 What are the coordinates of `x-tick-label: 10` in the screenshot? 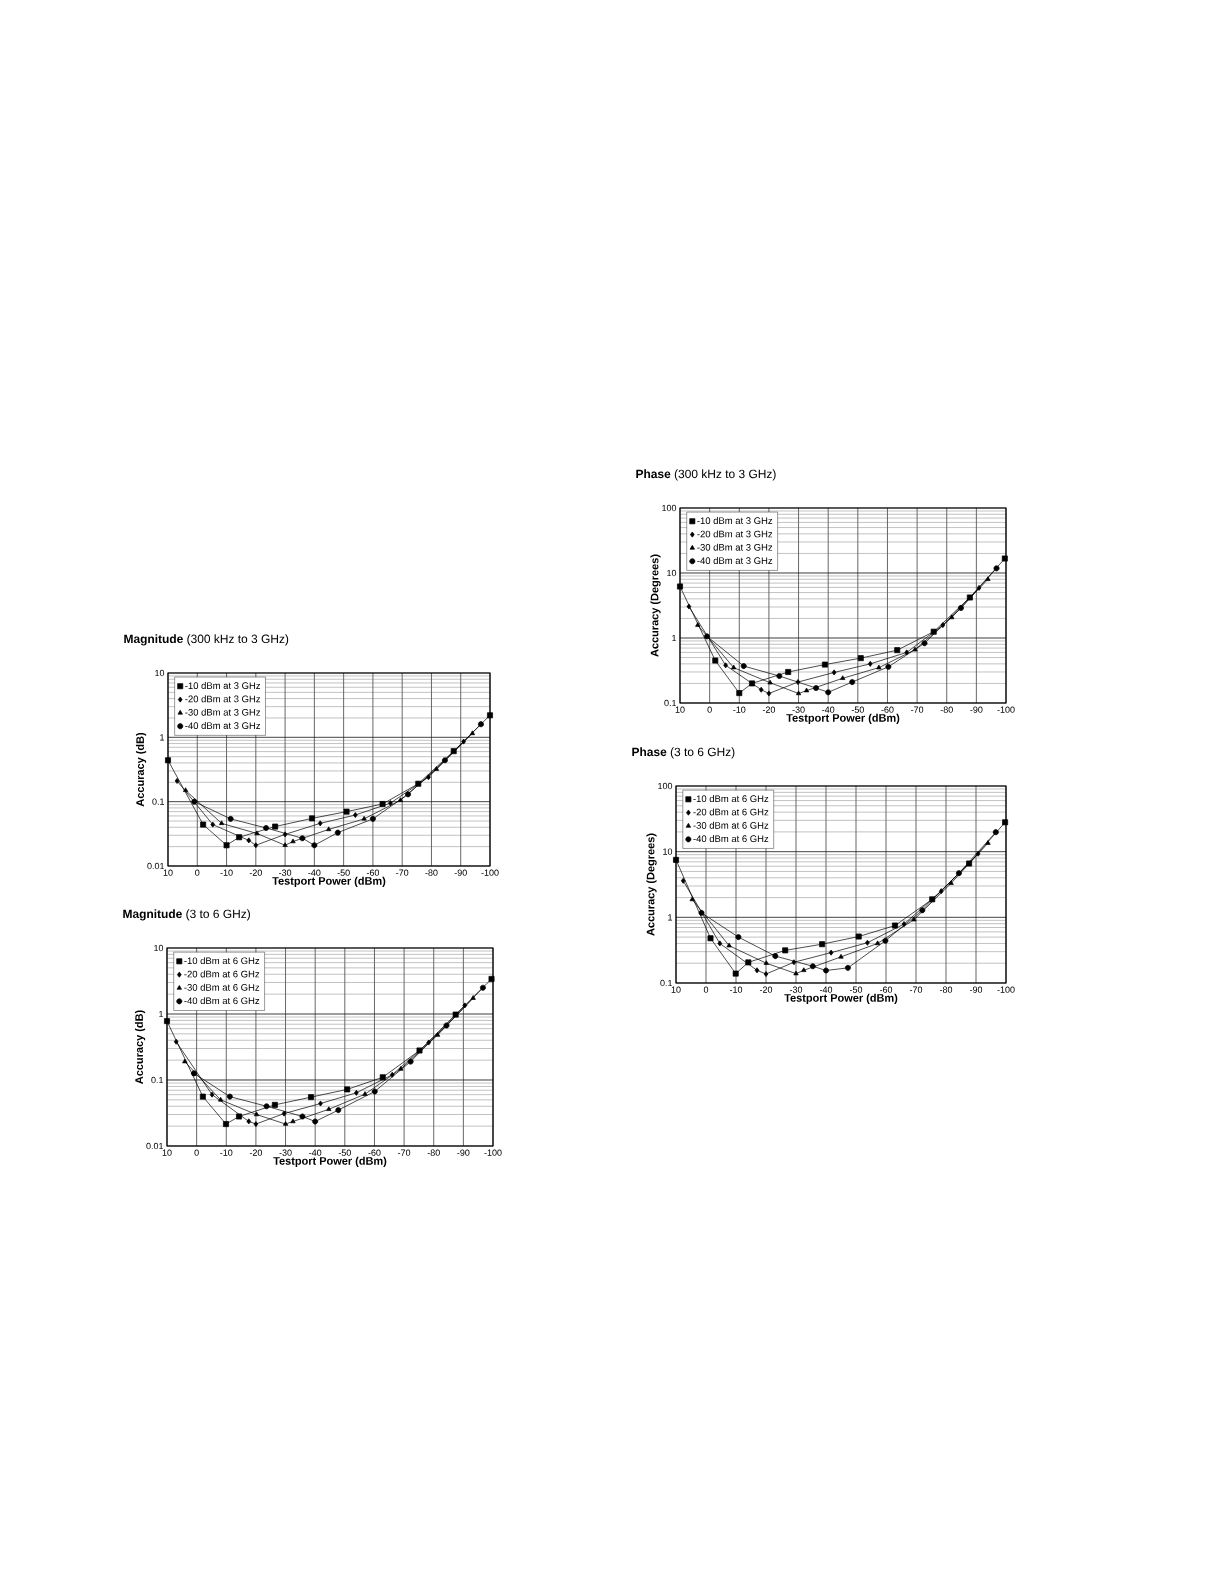 It's located at (680, 709).